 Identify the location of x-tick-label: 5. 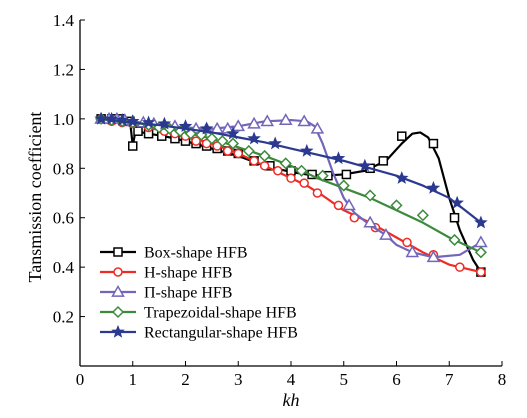
(344, 379).